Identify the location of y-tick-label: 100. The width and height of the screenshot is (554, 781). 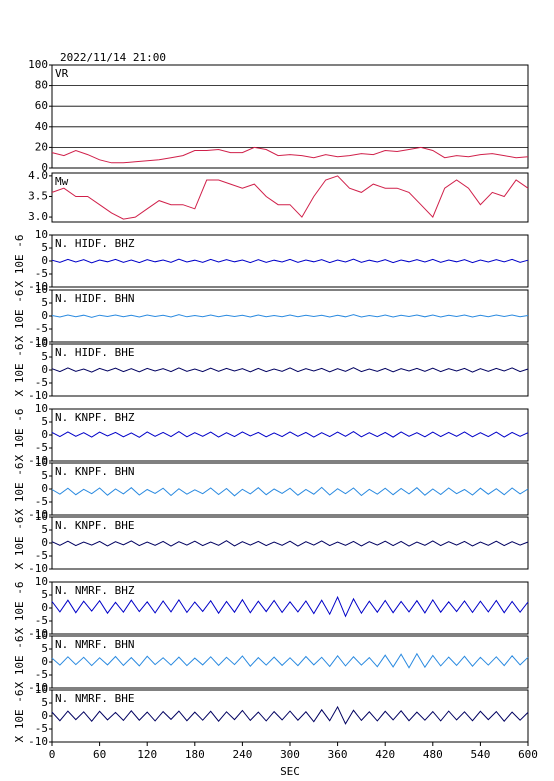
(38, 64).